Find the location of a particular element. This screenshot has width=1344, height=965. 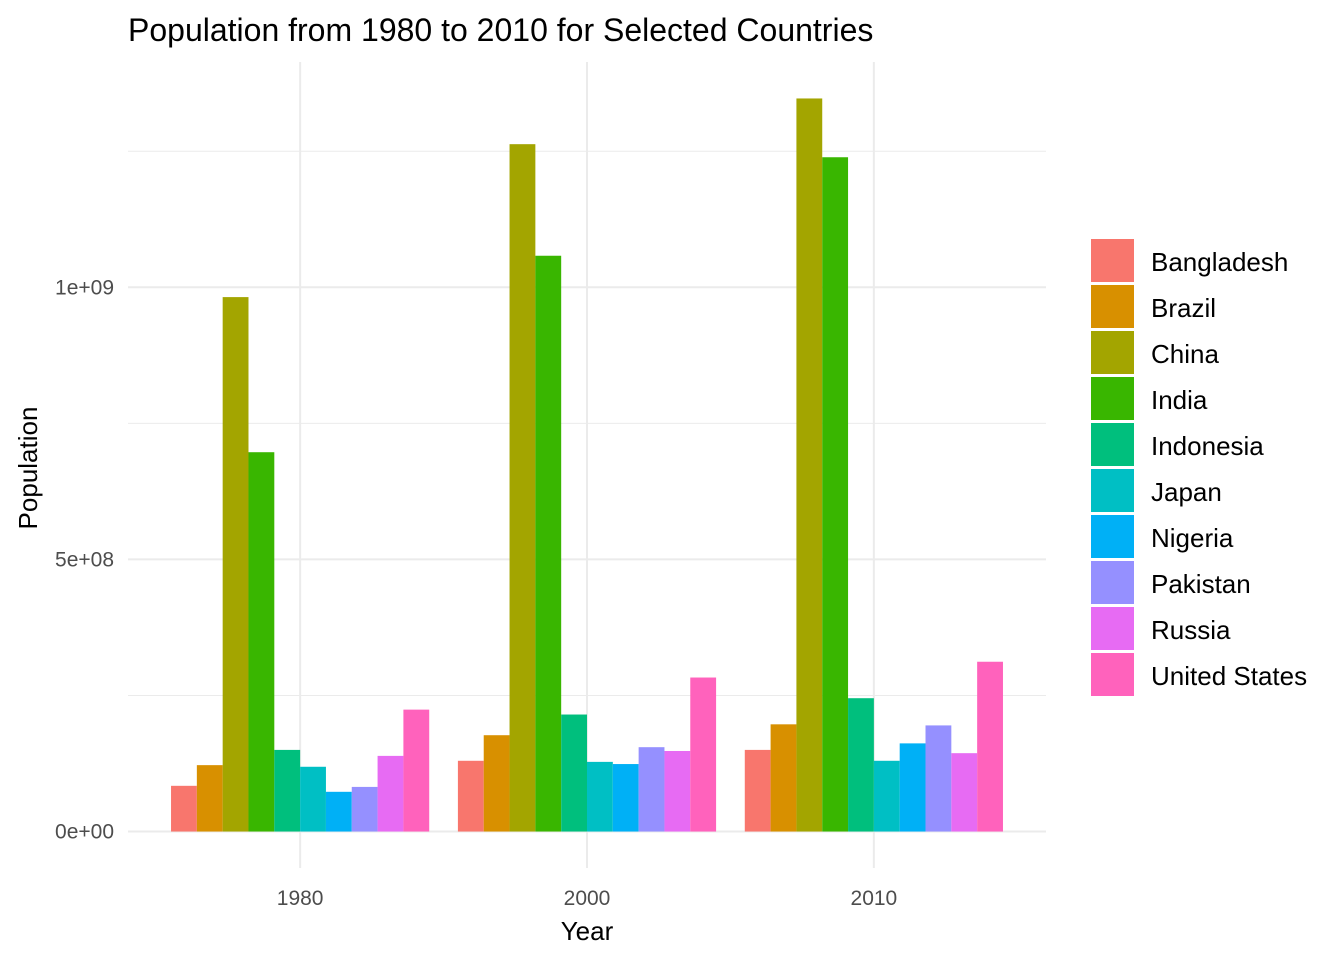

bar-indonesia-1980 is located at coordinates (287, 790).